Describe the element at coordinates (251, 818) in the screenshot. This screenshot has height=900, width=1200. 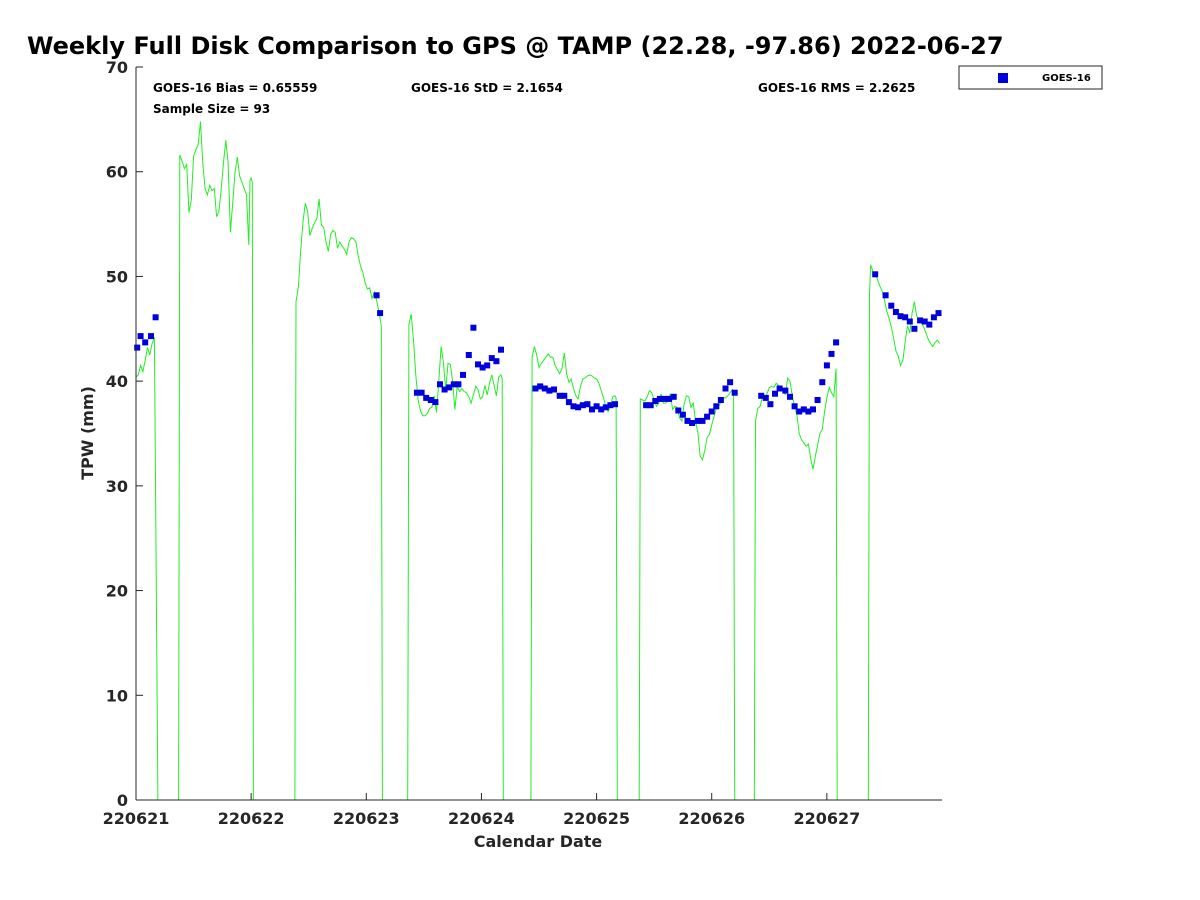
I see `x-tick-label: 220622` at that location.